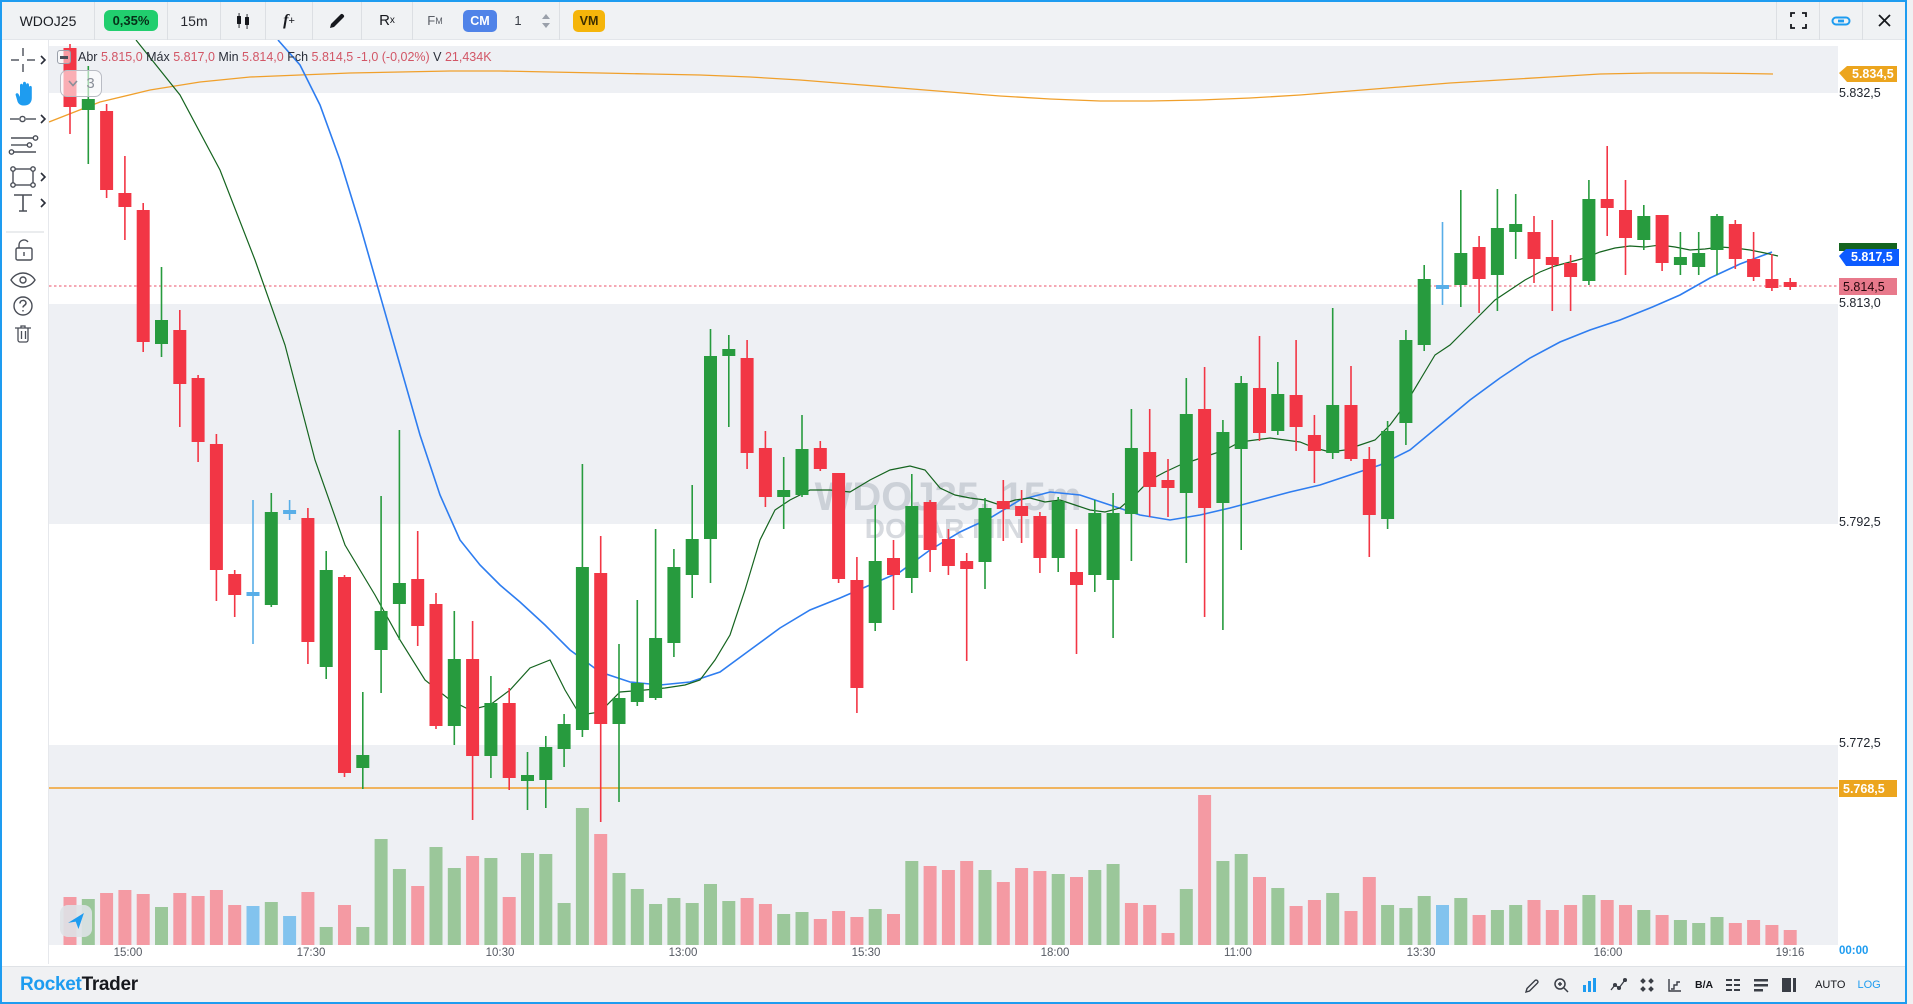 This screenshot has height=1004, width=1913. What do you see at coordinates (948, 497) in the screenshot?
I see `svg-text: WDOJ25, 15m` at bounding box center [948, 497].